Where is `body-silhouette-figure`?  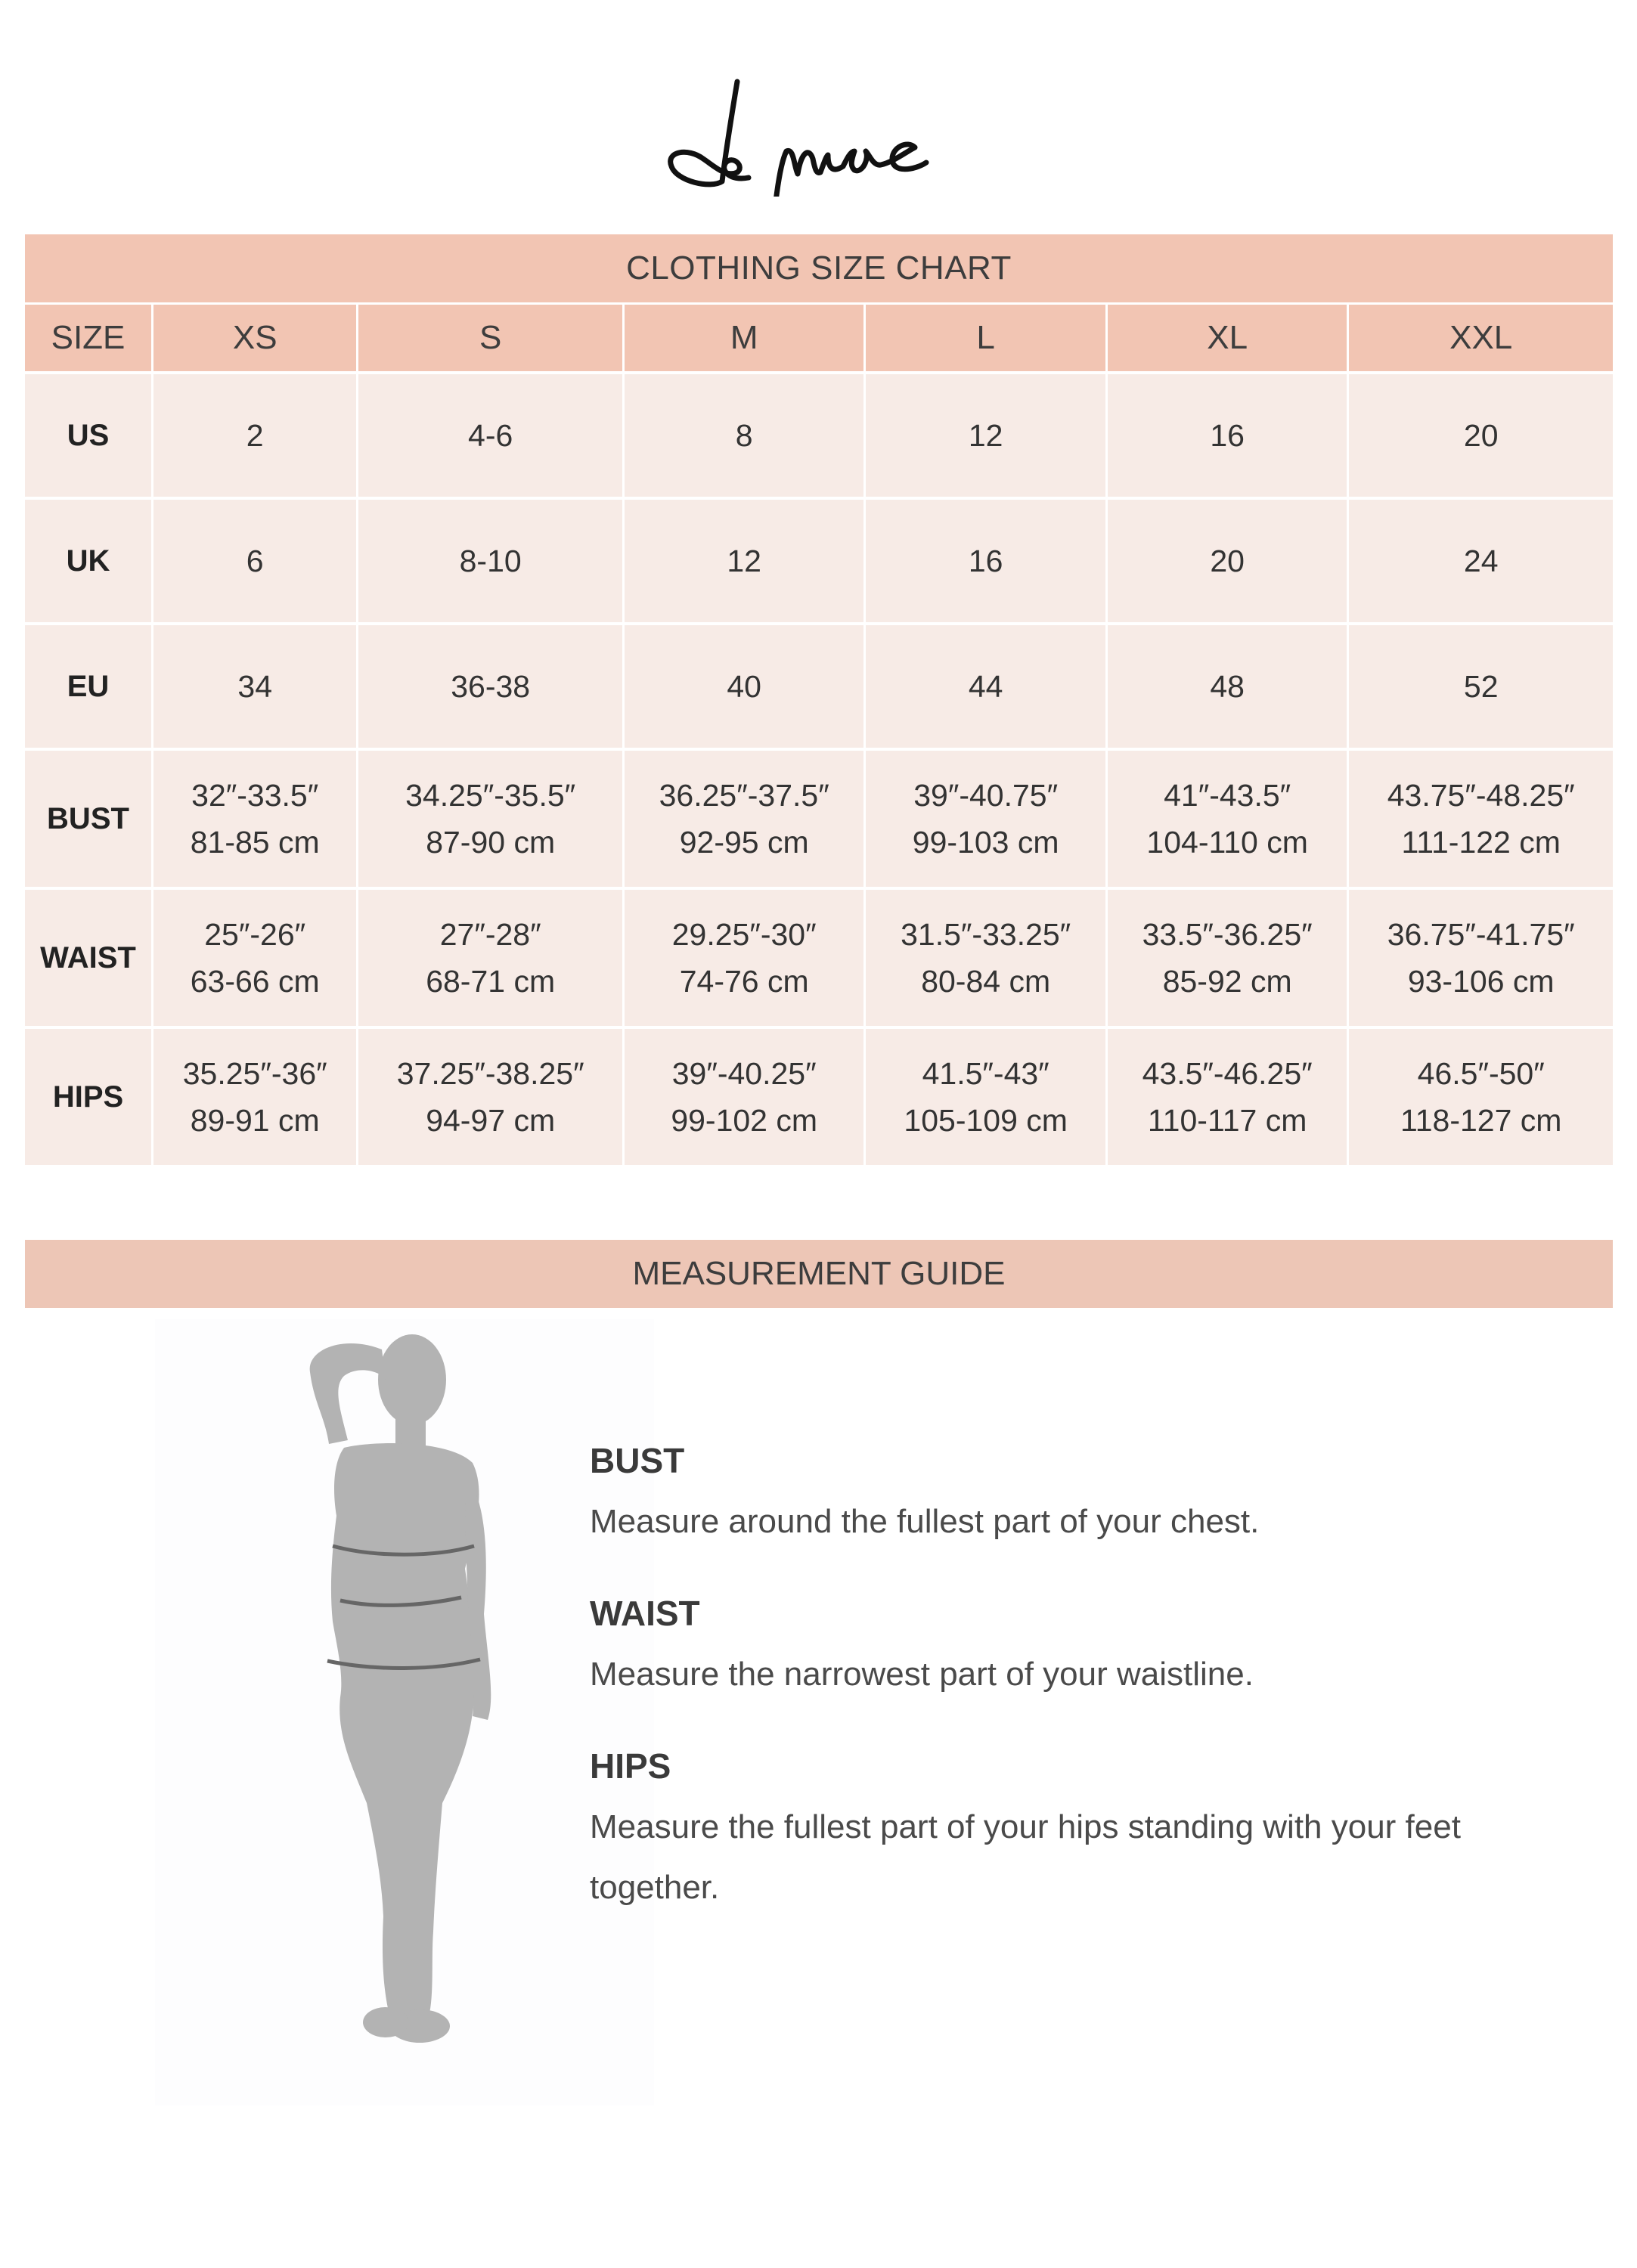
body-silhouette-figure is located at coordinates (404, 1712).